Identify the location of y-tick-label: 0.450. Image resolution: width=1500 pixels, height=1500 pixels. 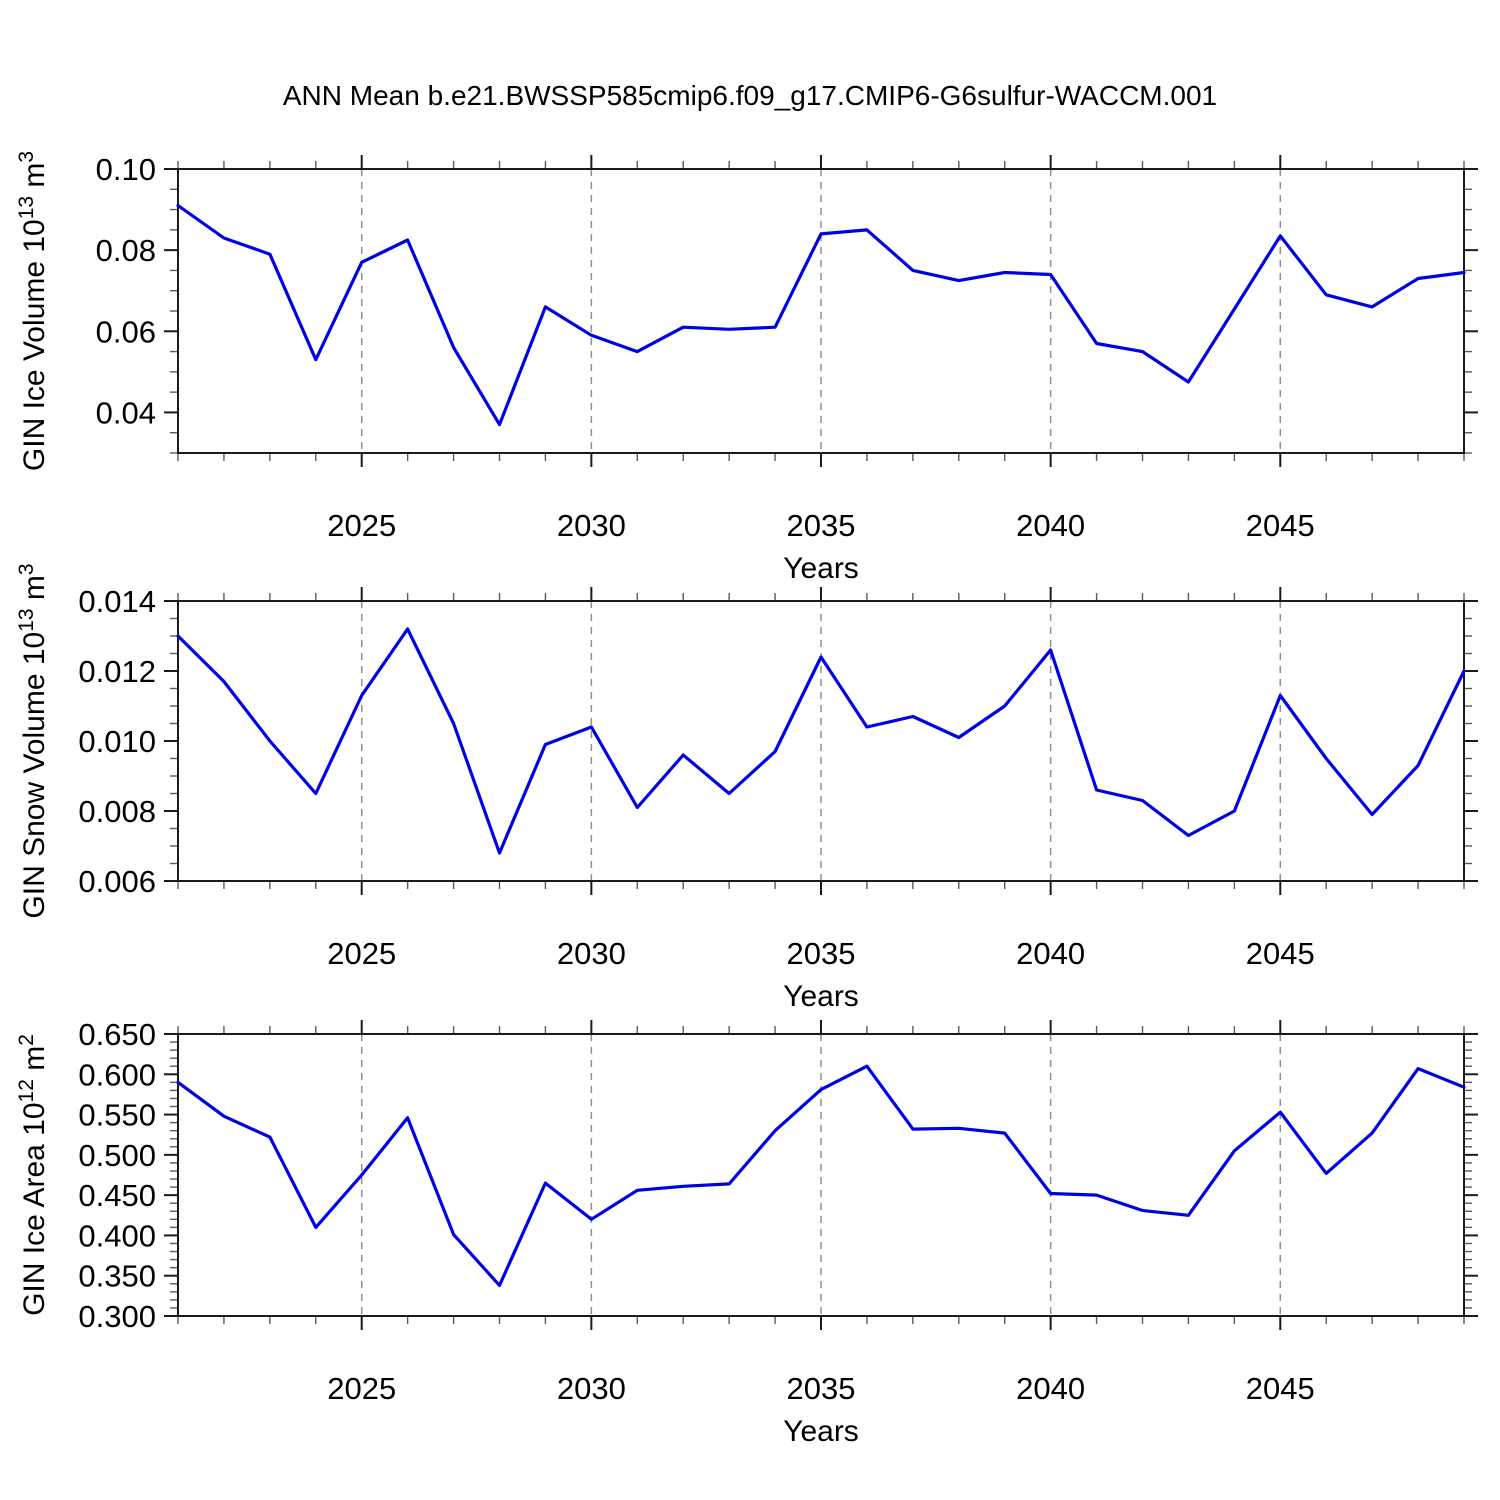
(117, 1195).